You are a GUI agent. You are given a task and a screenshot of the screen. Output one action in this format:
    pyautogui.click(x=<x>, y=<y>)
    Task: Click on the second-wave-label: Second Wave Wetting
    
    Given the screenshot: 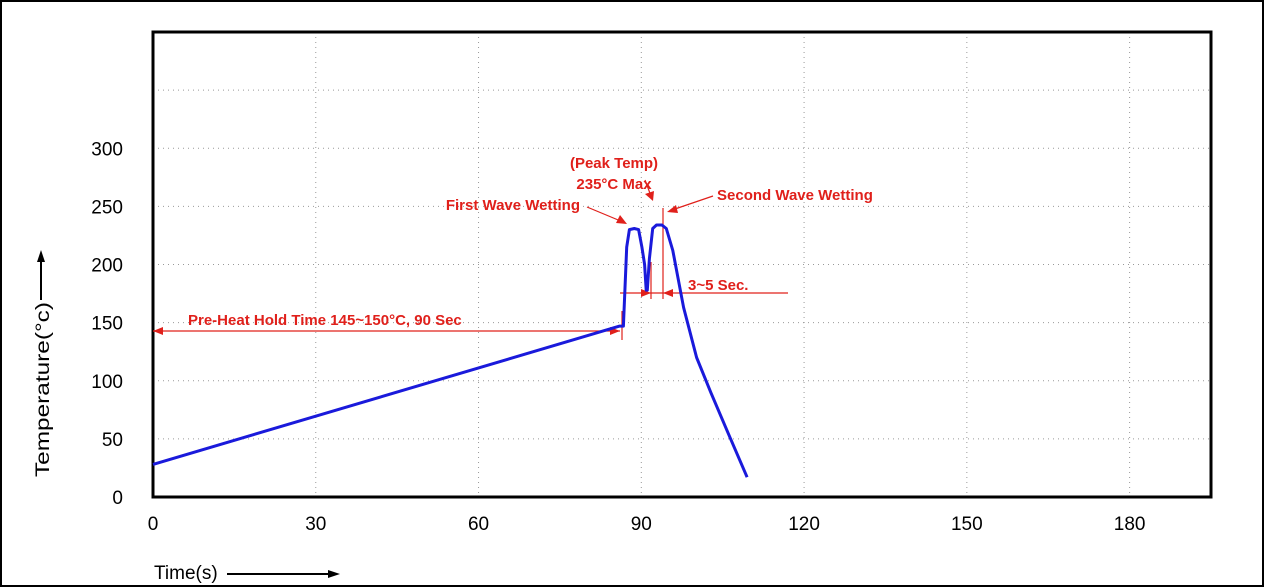 What is the action you would take?
    pyautogui.click(x=795, y=195)
    